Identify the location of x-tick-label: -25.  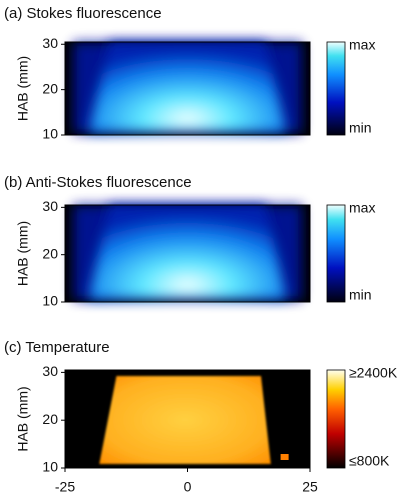
(65, 487).